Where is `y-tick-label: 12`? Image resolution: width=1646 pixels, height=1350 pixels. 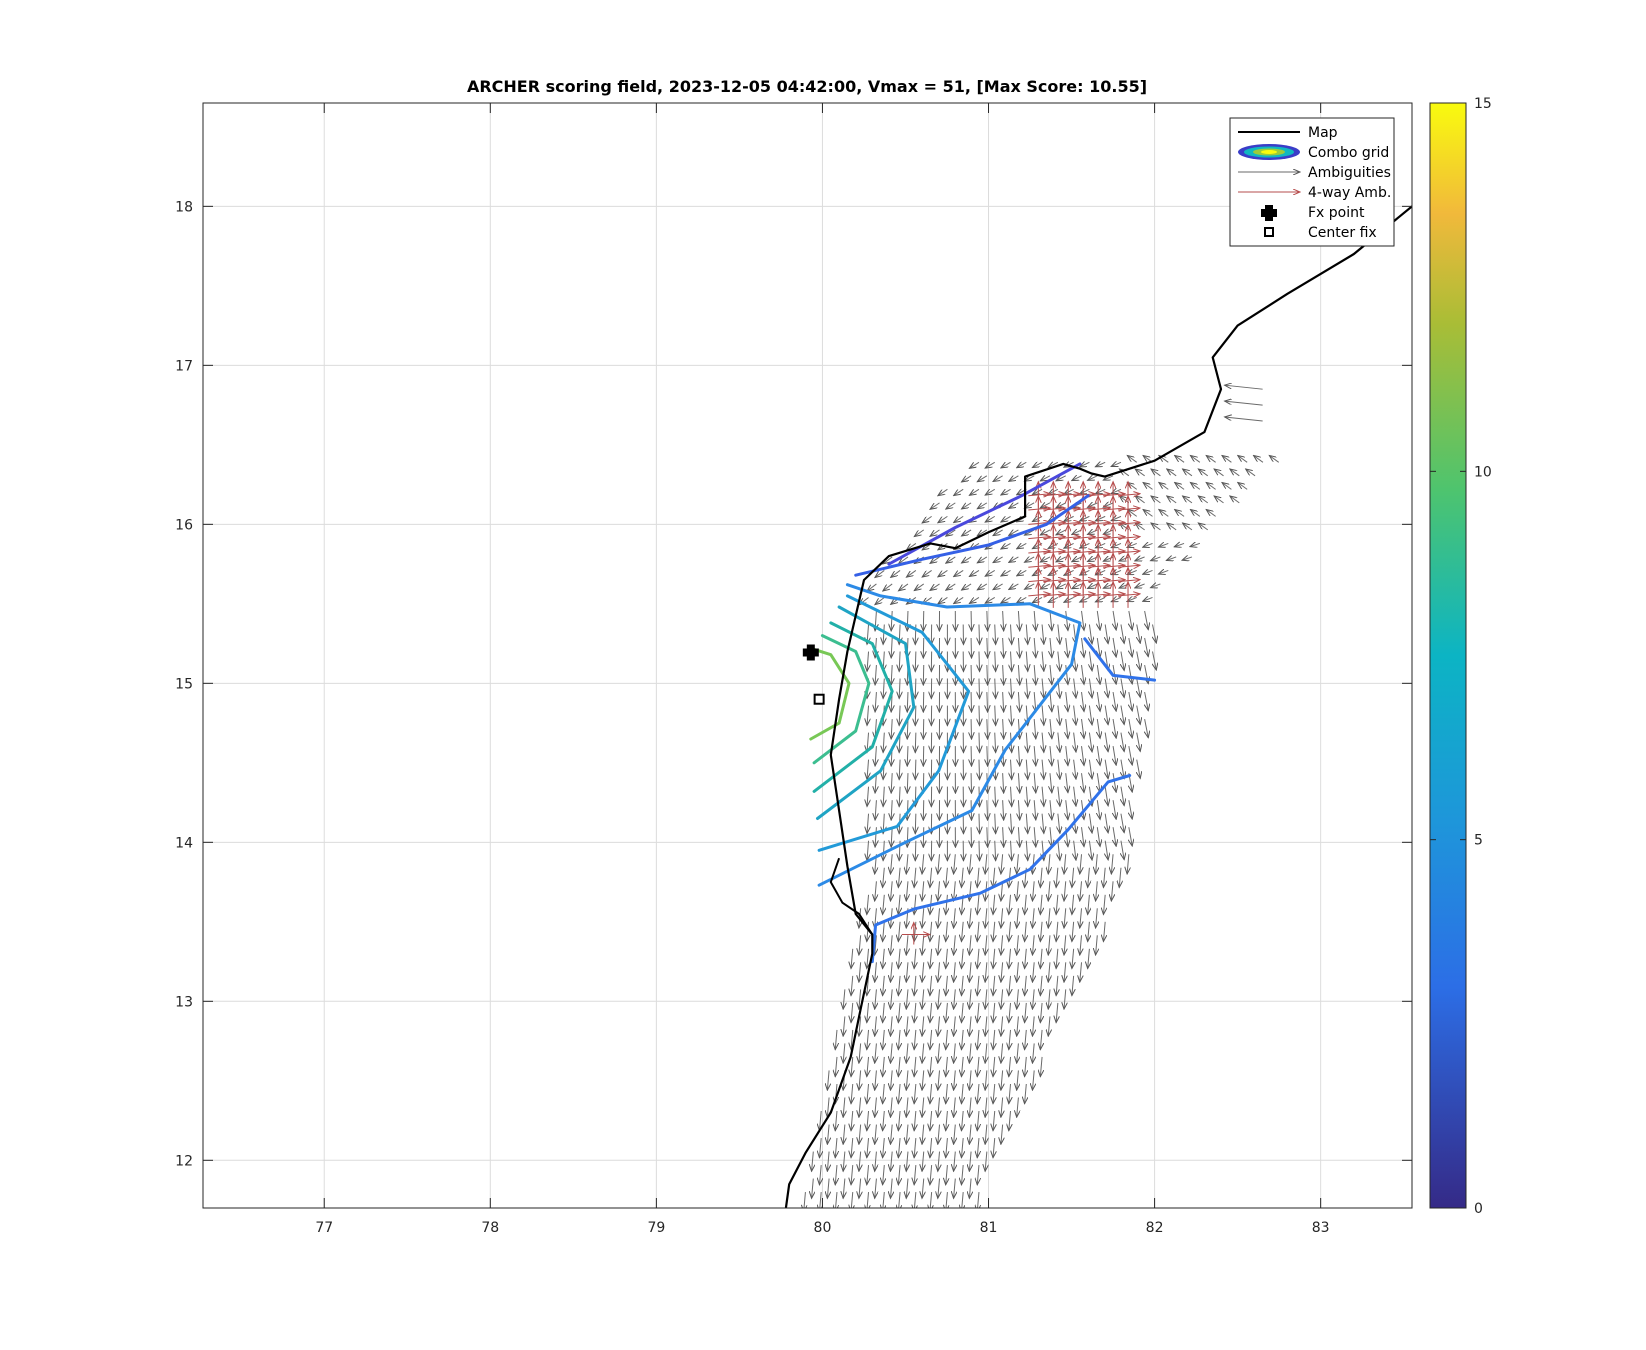 y-tick-label: 12 is located at coordinates (184, 1161).